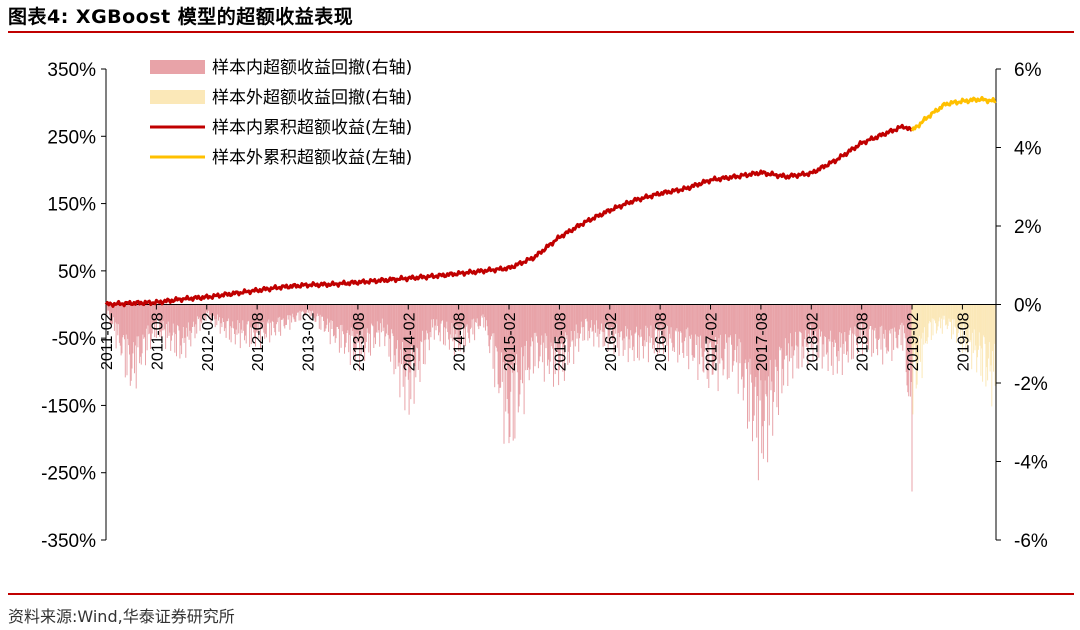  I want to click on y-right-tick-label: 0%, so click(1028, 306).